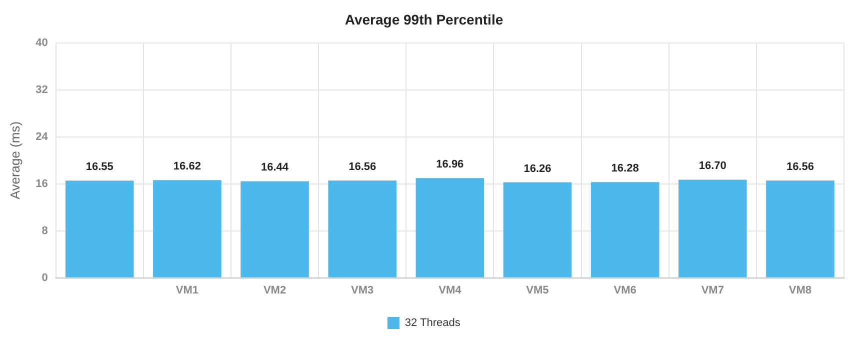  What do you see at coordinates (42, 184) in the screenshot?
I see `y-tick-label: 16` at bounding box center [42, 184].